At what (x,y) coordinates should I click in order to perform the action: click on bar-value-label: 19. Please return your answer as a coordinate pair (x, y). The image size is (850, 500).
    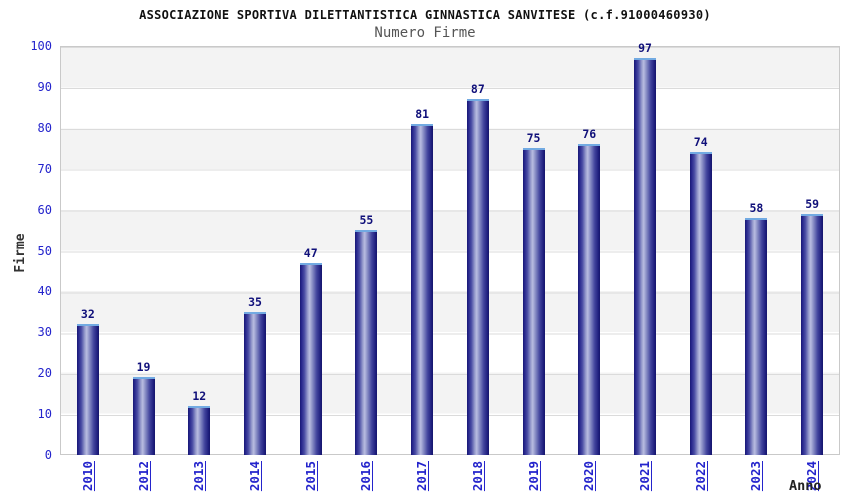
    Looking at the image, I should click on (143, 367).